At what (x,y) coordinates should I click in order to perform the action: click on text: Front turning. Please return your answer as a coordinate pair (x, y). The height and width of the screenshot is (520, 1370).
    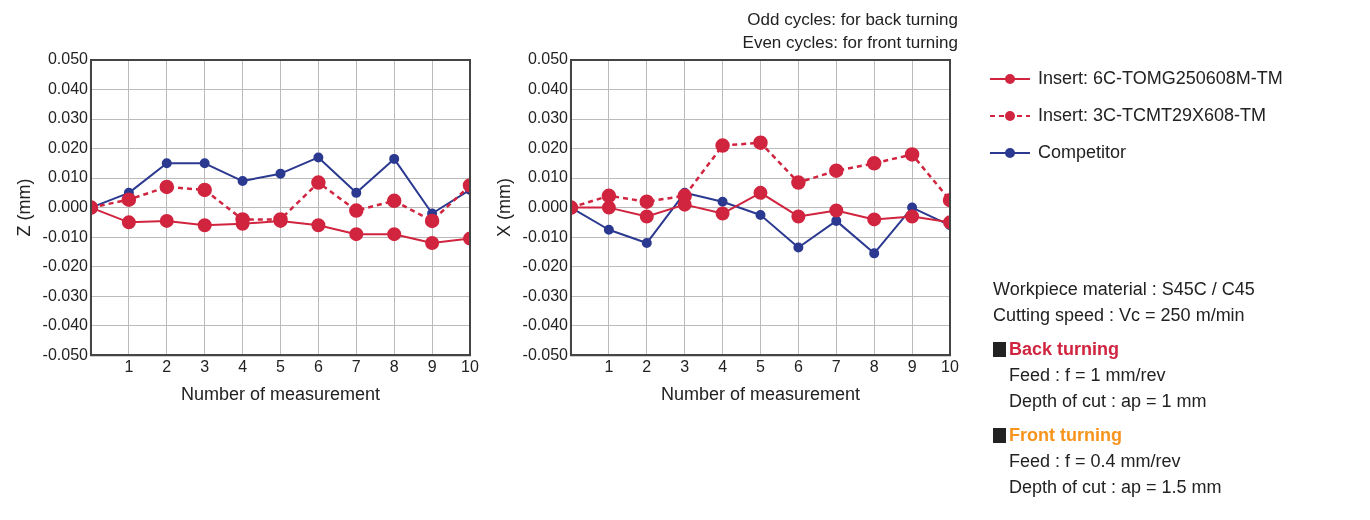
    Looking at the image, I should click on (1065, 435).